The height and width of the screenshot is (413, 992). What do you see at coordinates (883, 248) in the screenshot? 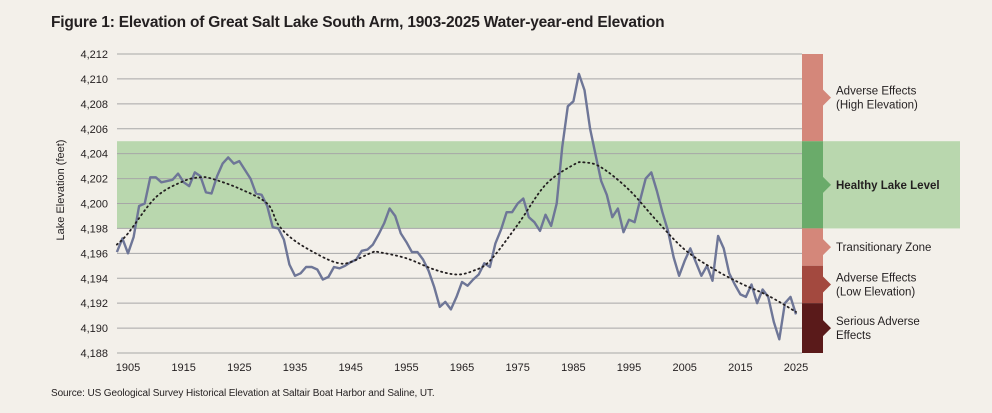
I see `zone-label: Transitionary Zone` at bounding box center [883, 248].